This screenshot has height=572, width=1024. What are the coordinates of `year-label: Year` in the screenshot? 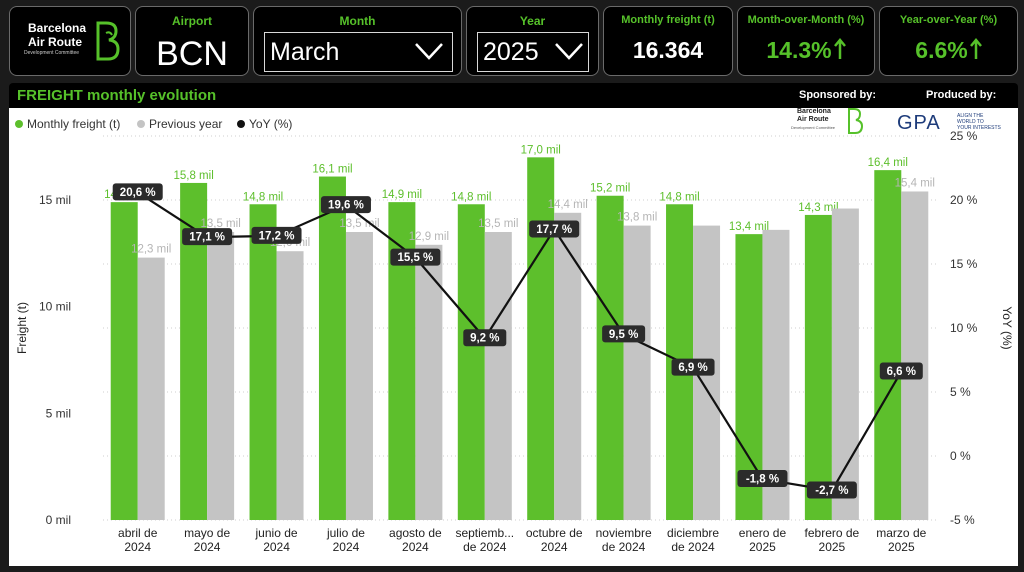 It's located at (532, 21).